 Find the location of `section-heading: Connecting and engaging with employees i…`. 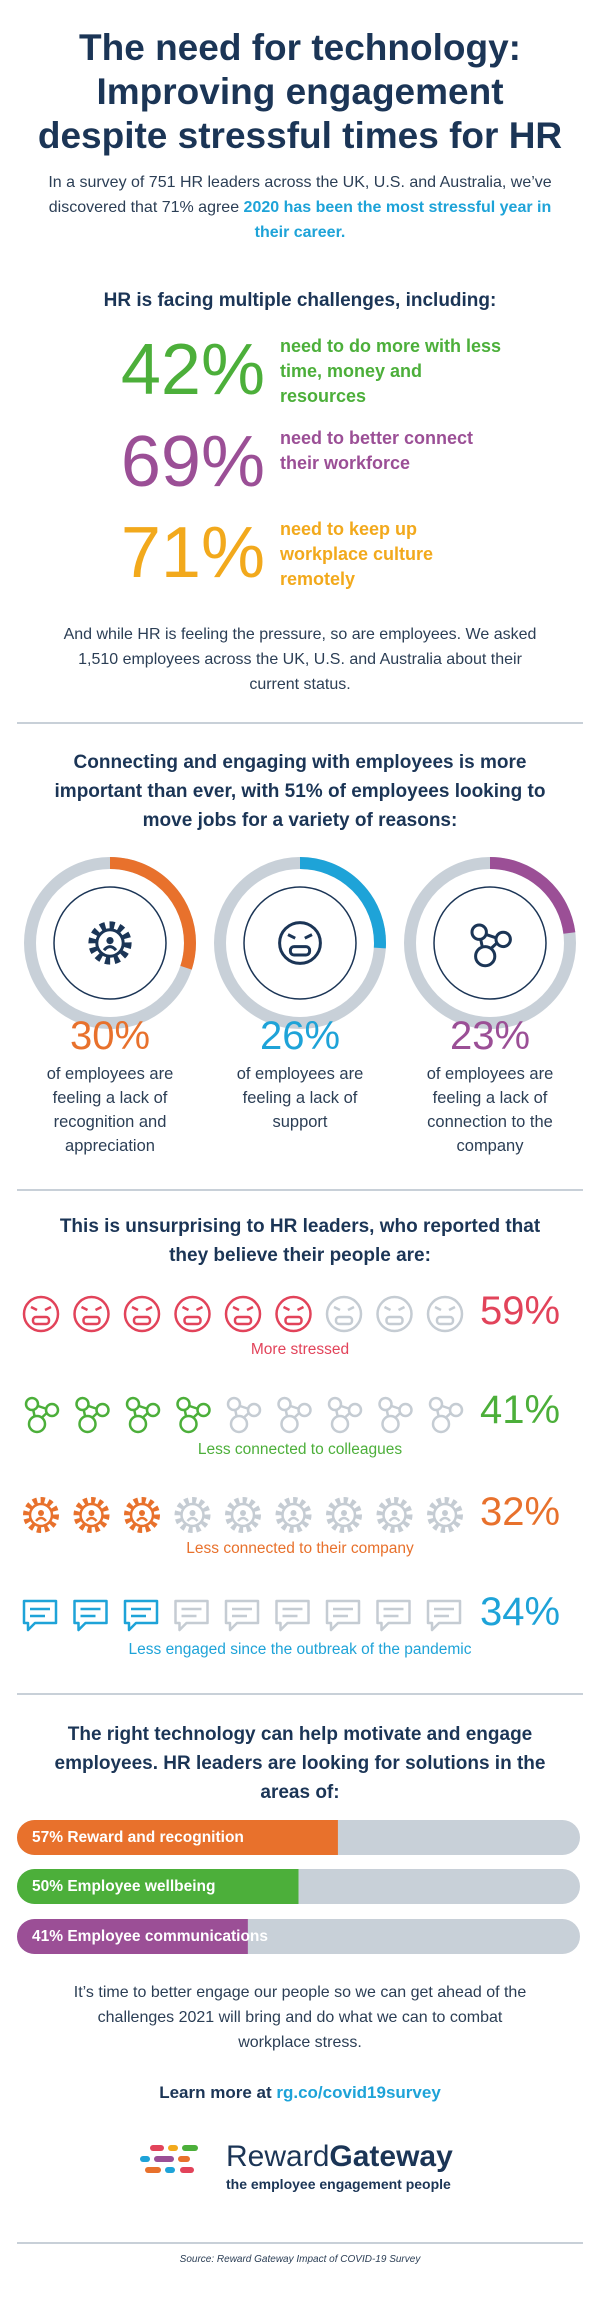

section-heading: Connecting and engaging with employees i… is located at coordinates (300, 791).